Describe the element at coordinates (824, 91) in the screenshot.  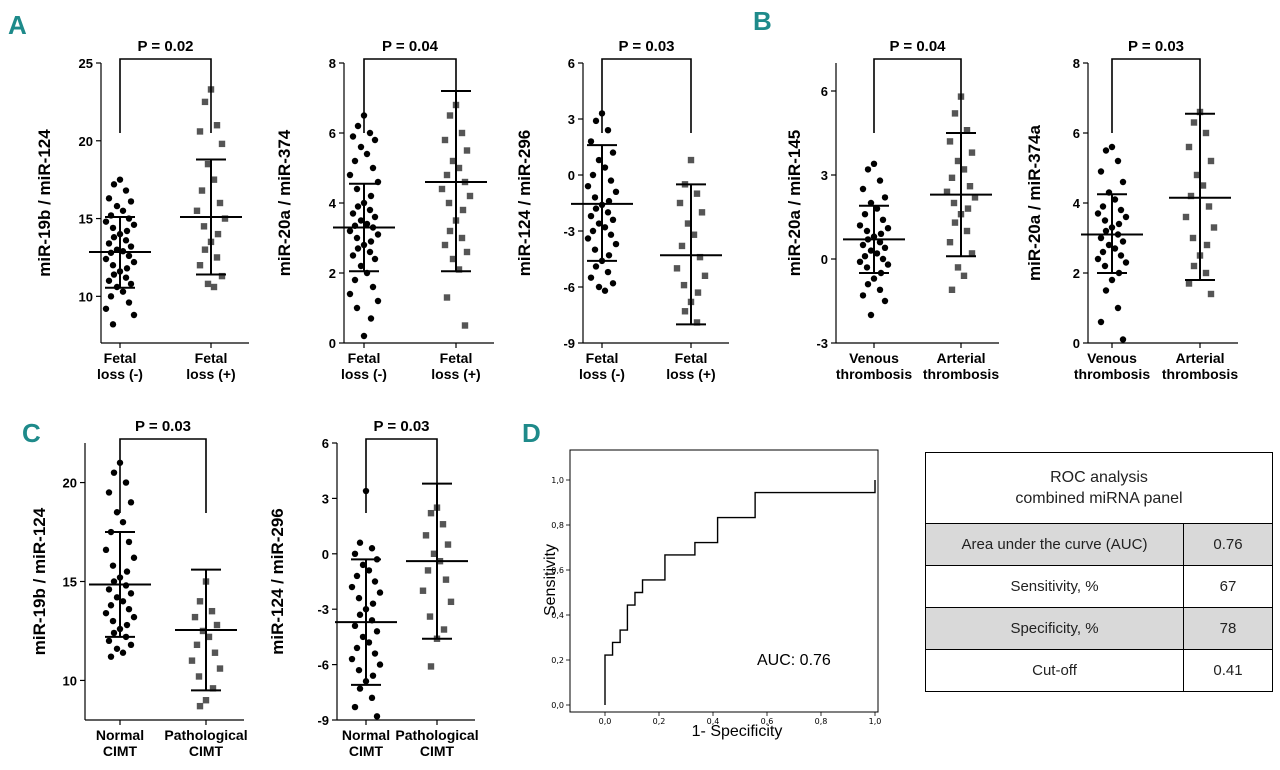
I see `y-tick-label: 6` at that location.